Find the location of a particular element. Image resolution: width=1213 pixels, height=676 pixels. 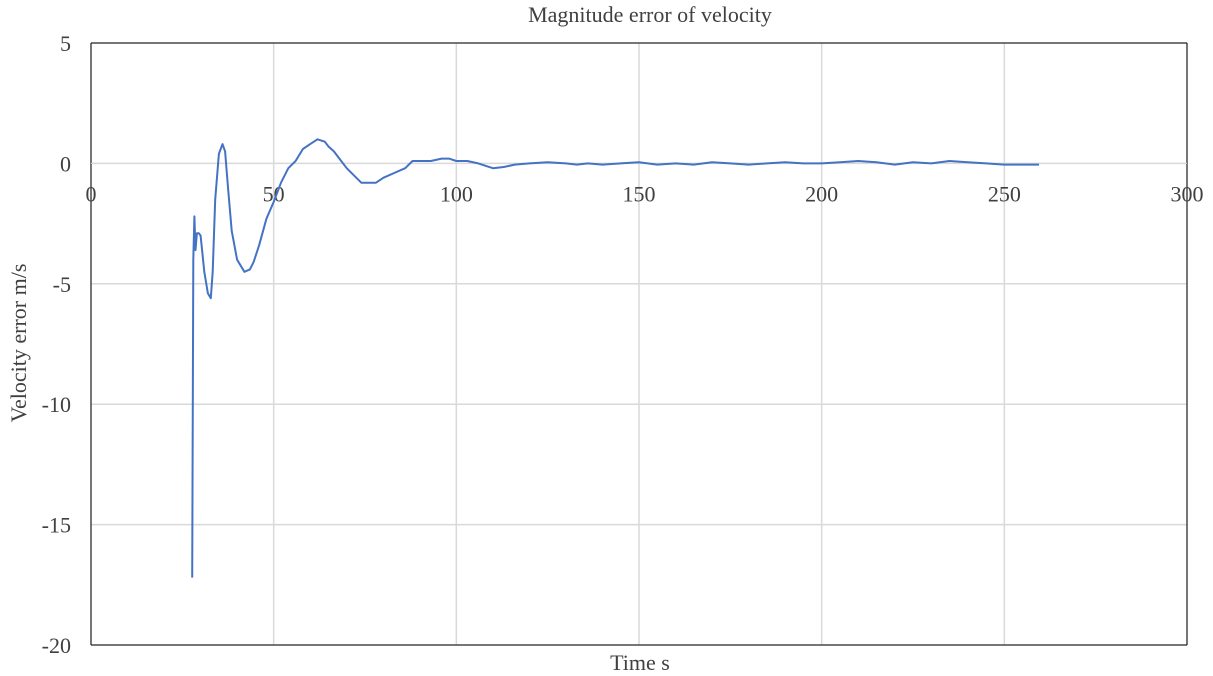

y-tick-label: -5 is located at coordinates (62, 284).